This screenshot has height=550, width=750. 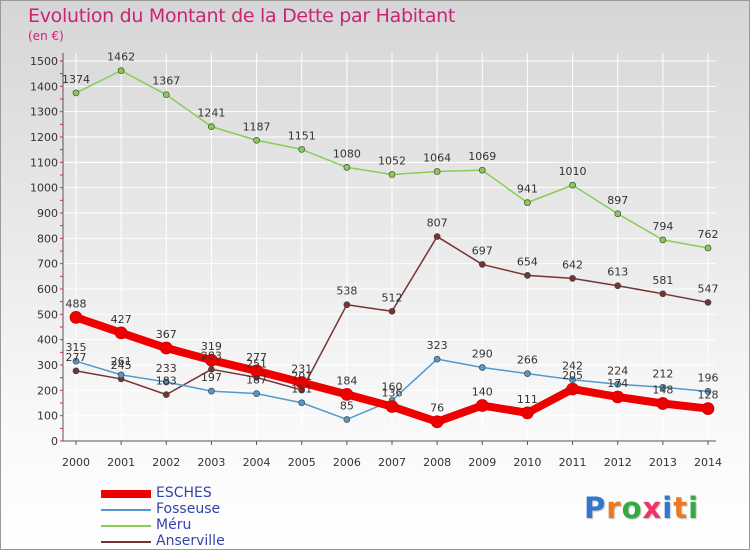 I want to click on legend-label: Anserville, so click(x=190, y=541).